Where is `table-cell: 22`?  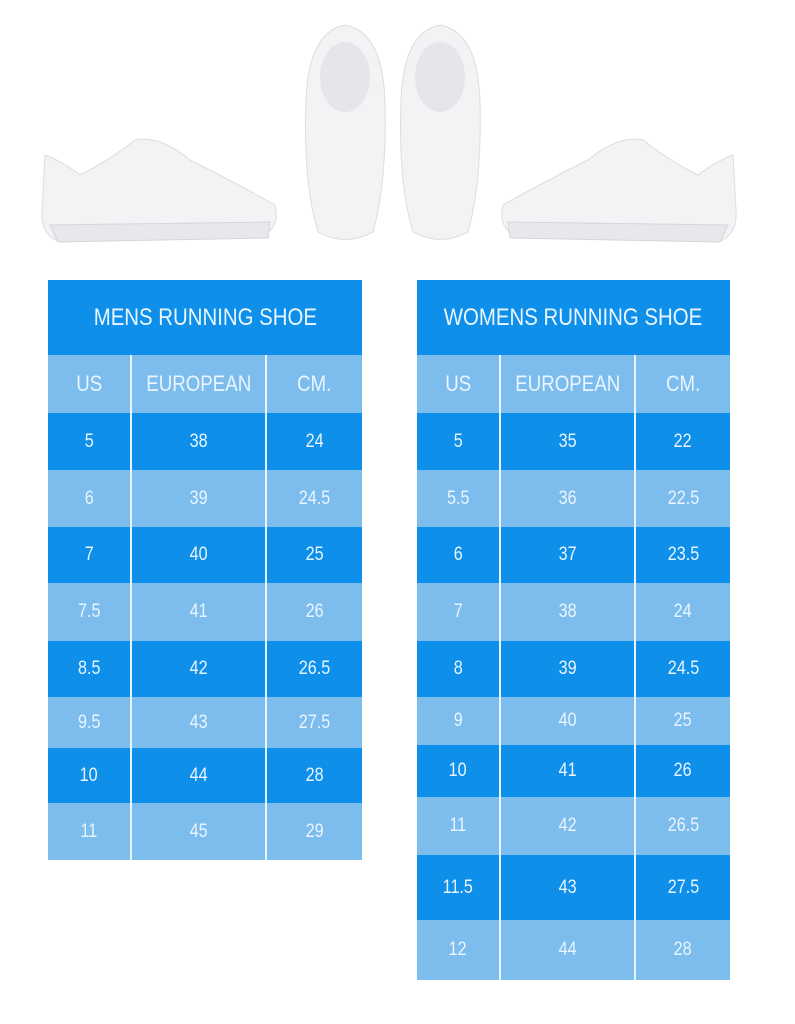 table-cell: 22 is located at coordinates (683, 441).